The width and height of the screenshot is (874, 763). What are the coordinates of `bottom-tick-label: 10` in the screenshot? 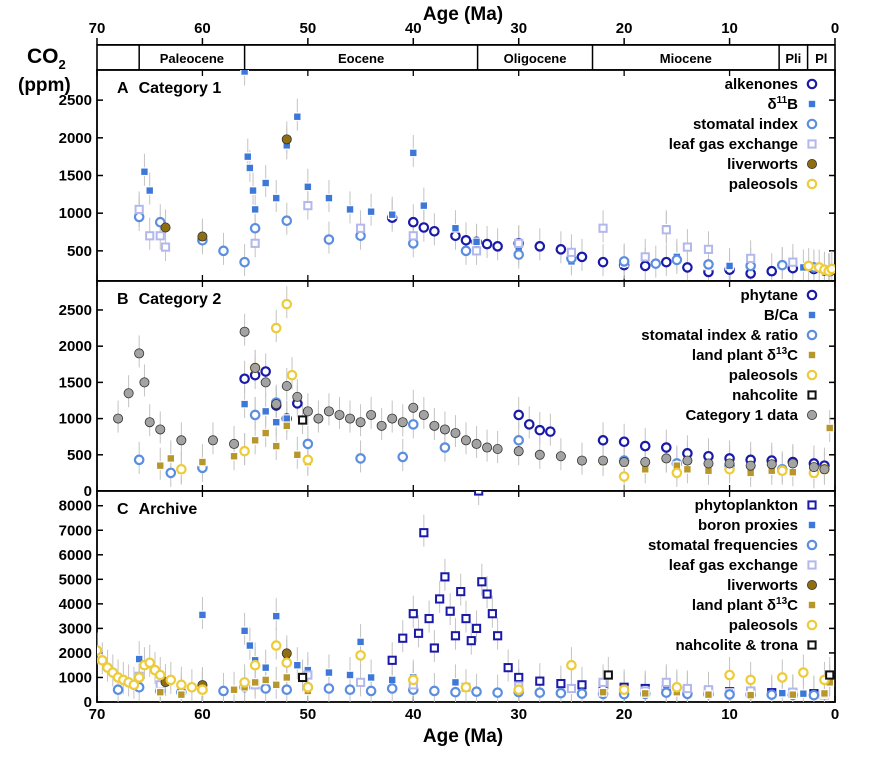 It's located at (729, 714).